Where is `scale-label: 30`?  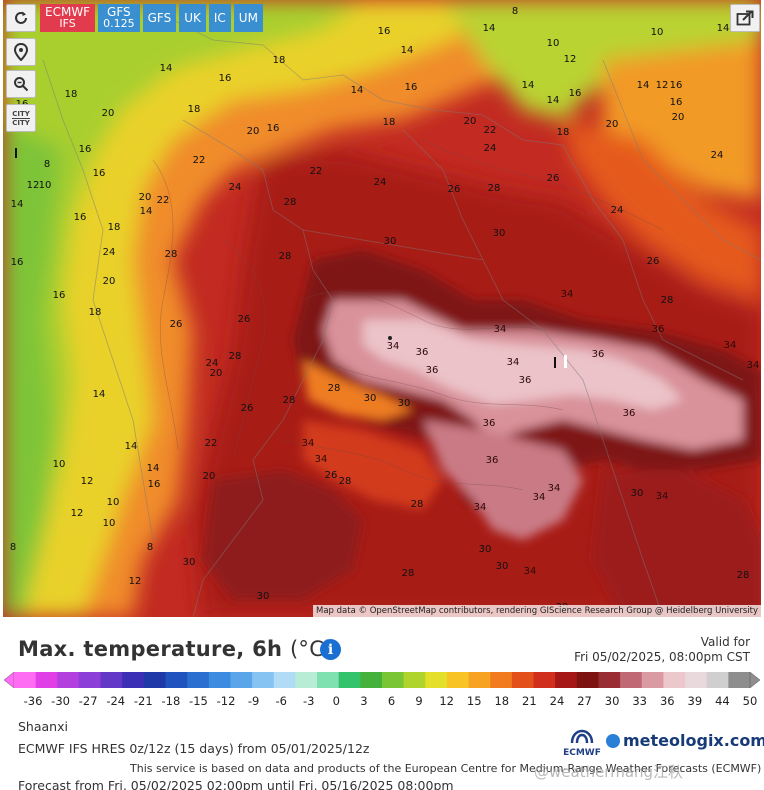 scale-label: 30 is located at coordinates (612, 701).